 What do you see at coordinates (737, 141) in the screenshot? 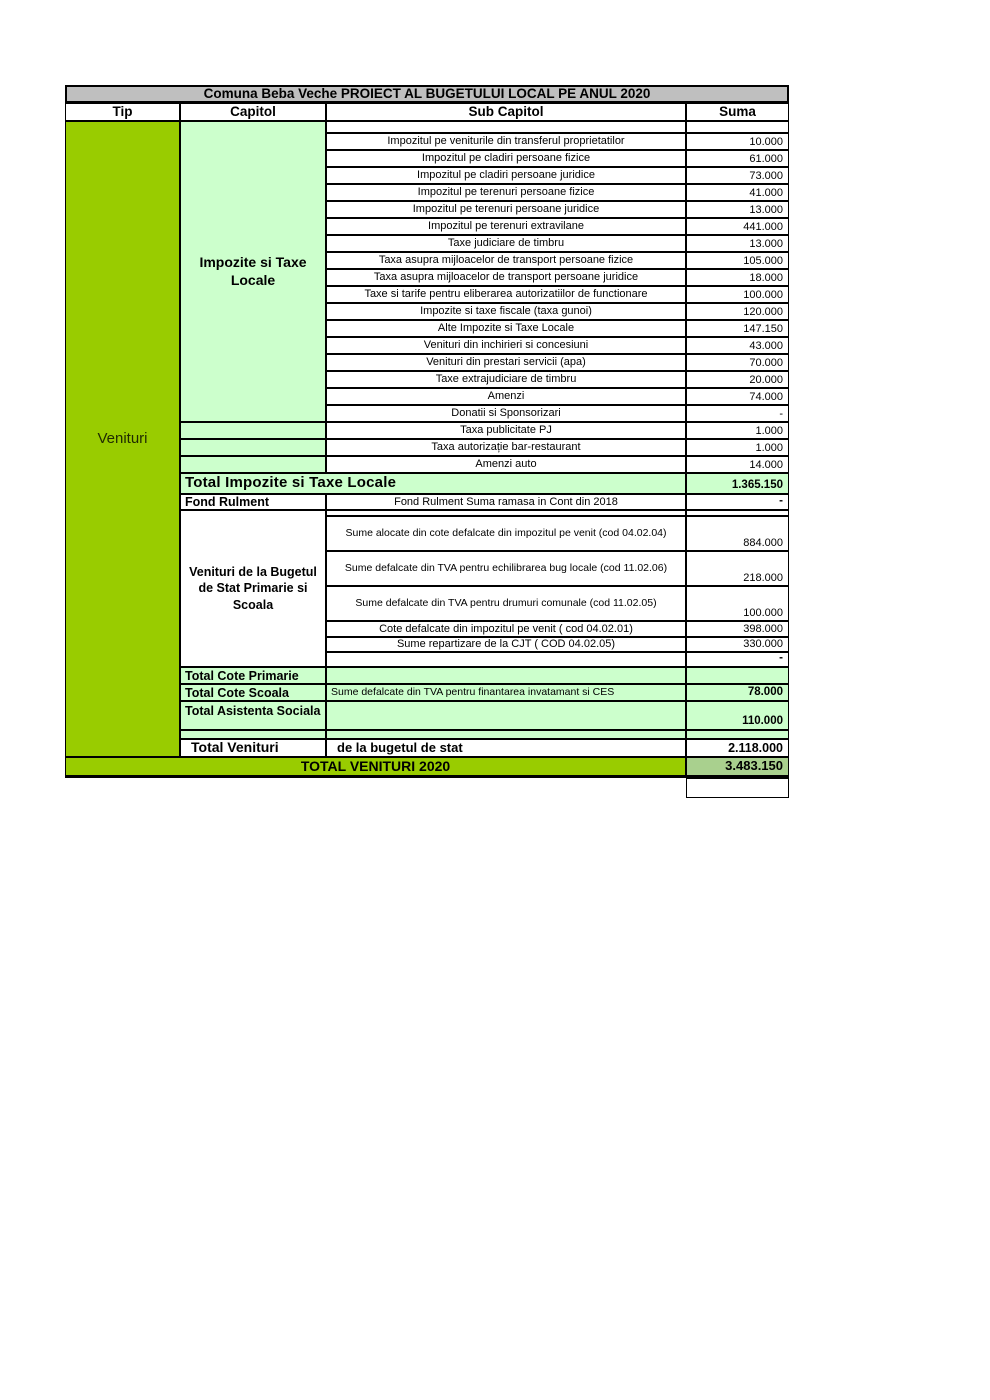
I see `row-value: 10.000` at bounding box center [737, 141].